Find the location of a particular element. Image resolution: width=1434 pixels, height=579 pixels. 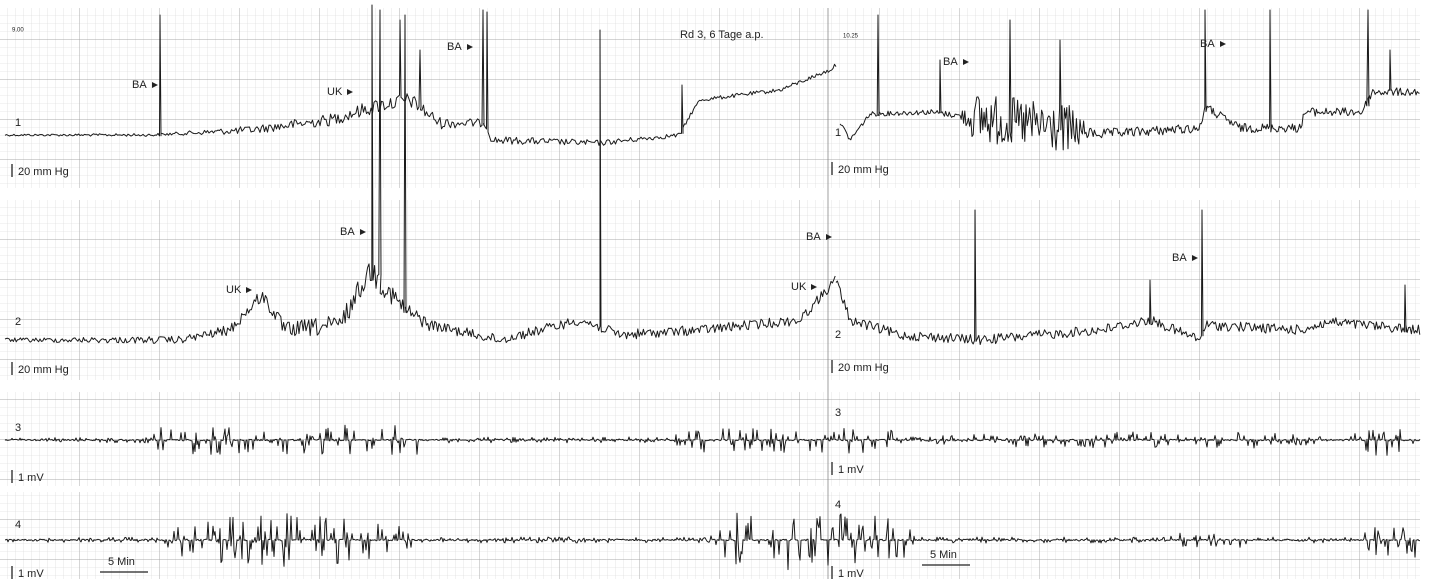

start-time: 10.25 is located at coordinates (851, 37).